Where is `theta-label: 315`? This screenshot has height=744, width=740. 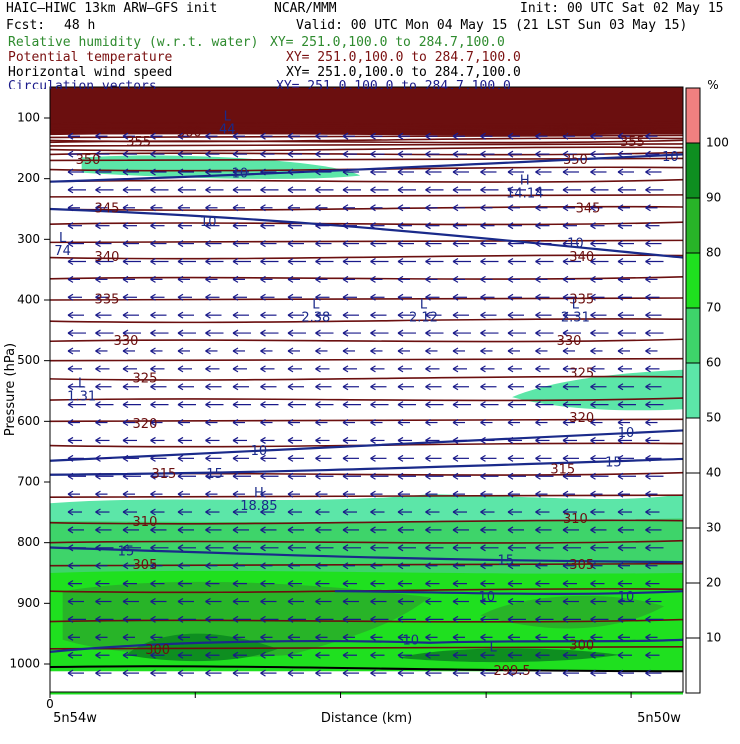
theta-label: 315 is located at coordinates (164, 474).